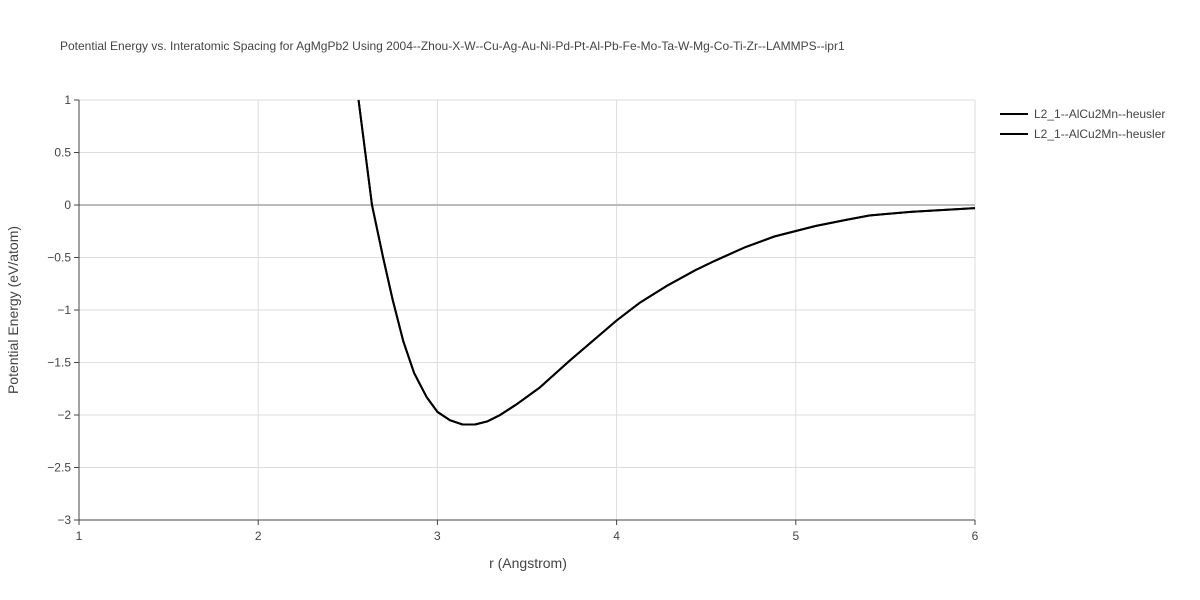 The height and width of the screenshot is (600, 1200). I want to click on y-tick-label: 1, so click(67, 100).